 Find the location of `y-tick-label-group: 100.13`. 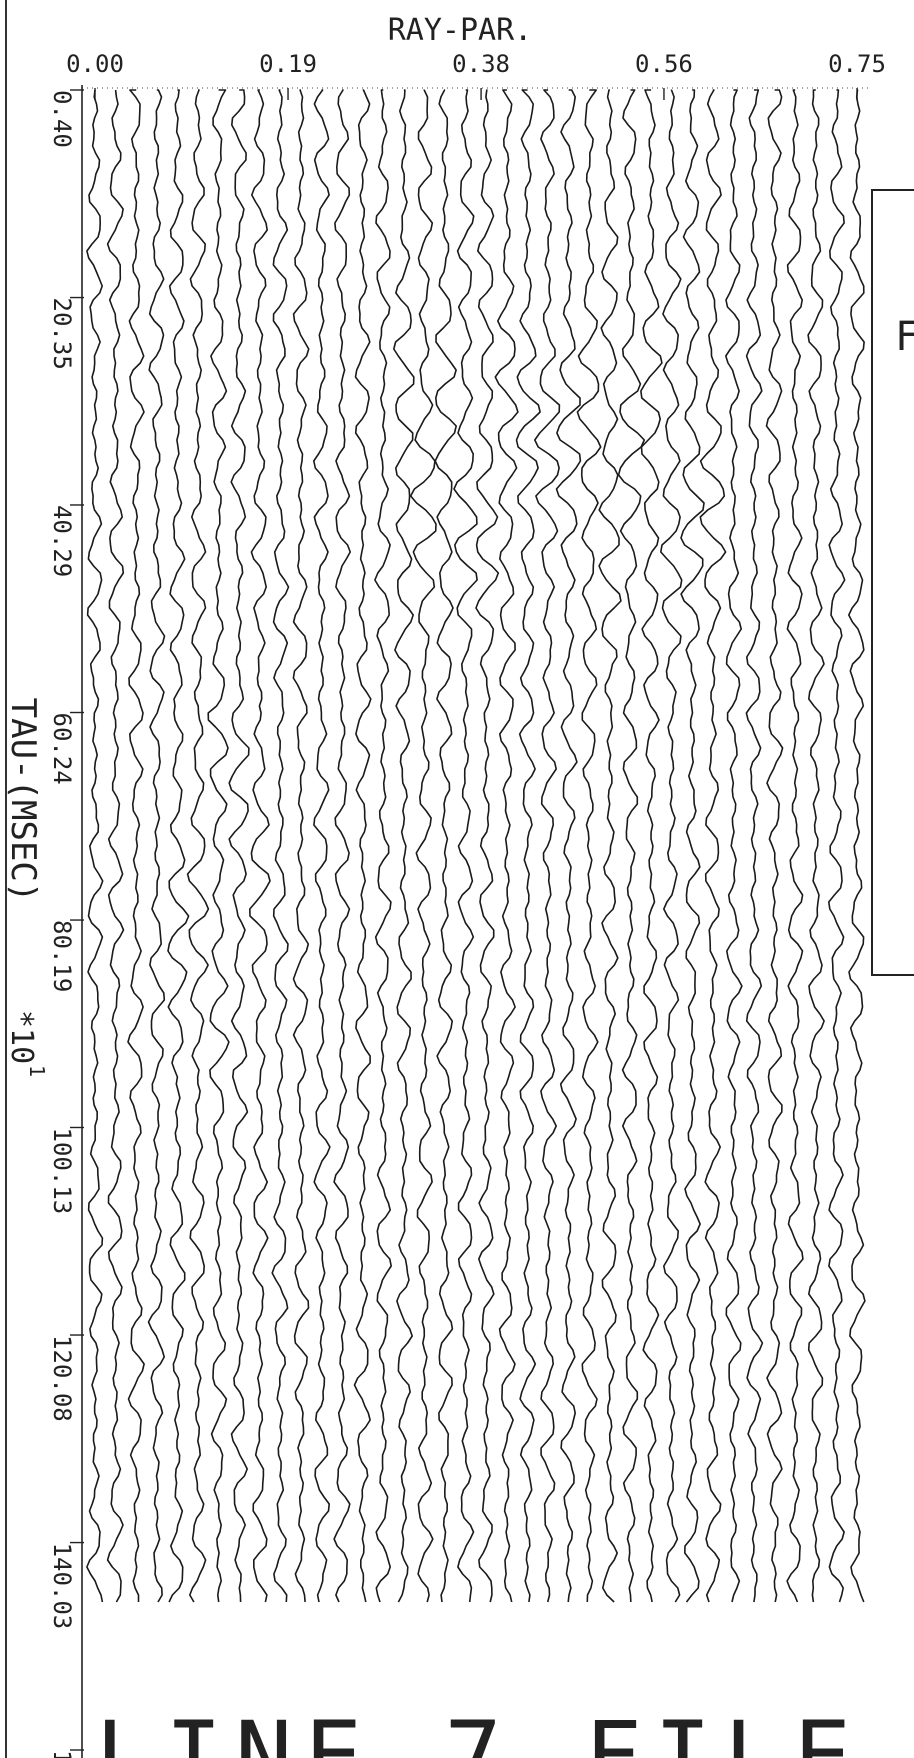

y-tick-label-group: 100.13 is located at coordinates (62, 1170).